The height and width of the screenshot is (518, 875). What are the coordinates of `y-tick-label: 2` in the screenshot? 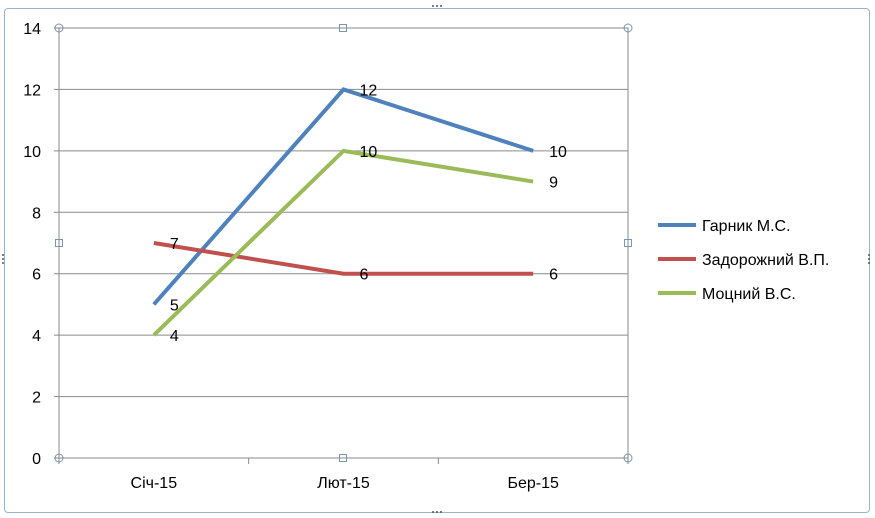 It's located at (36, 398).